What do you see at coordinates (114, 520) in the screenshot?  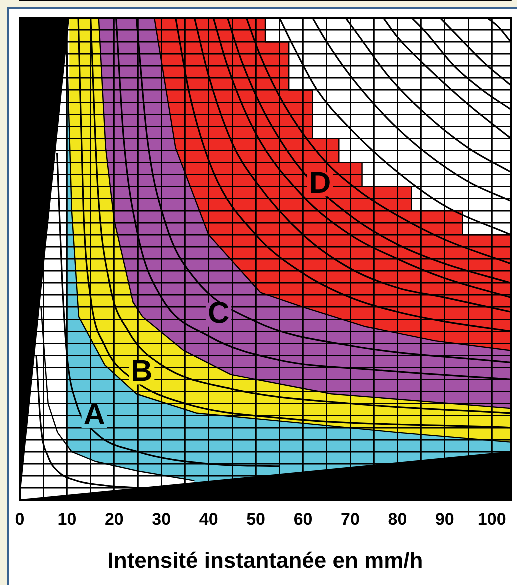 I see `x-tick-label: 20` at bounding box center [114, 520].